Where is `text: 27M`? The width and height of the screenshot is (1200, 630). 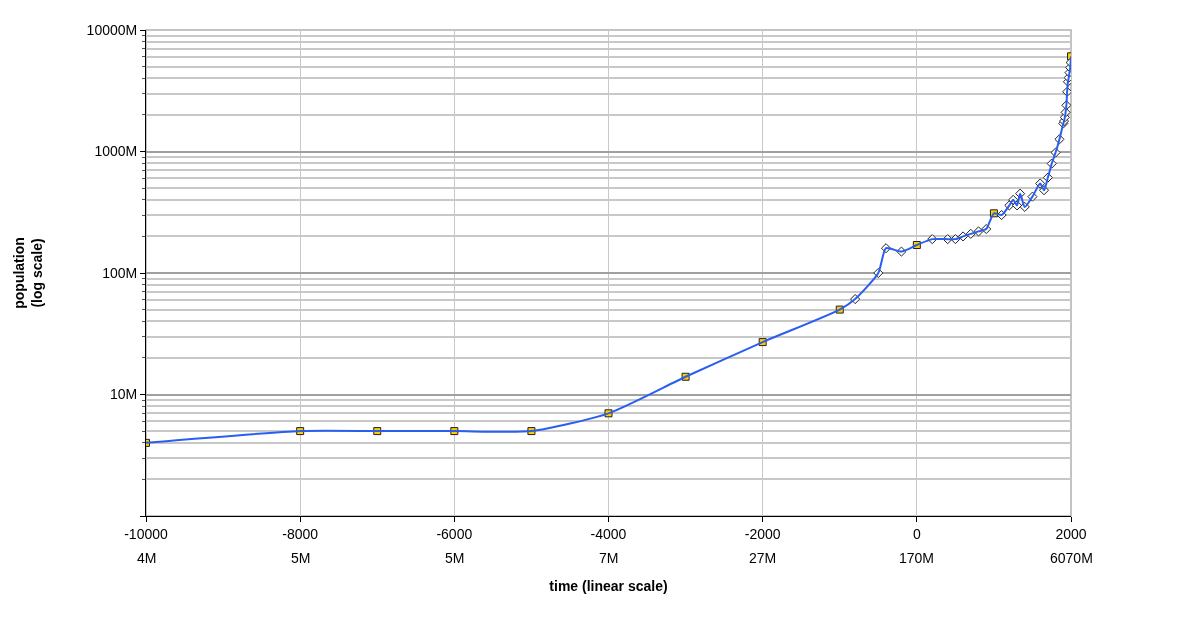
text: 27M is located at coordinates (763, 558).